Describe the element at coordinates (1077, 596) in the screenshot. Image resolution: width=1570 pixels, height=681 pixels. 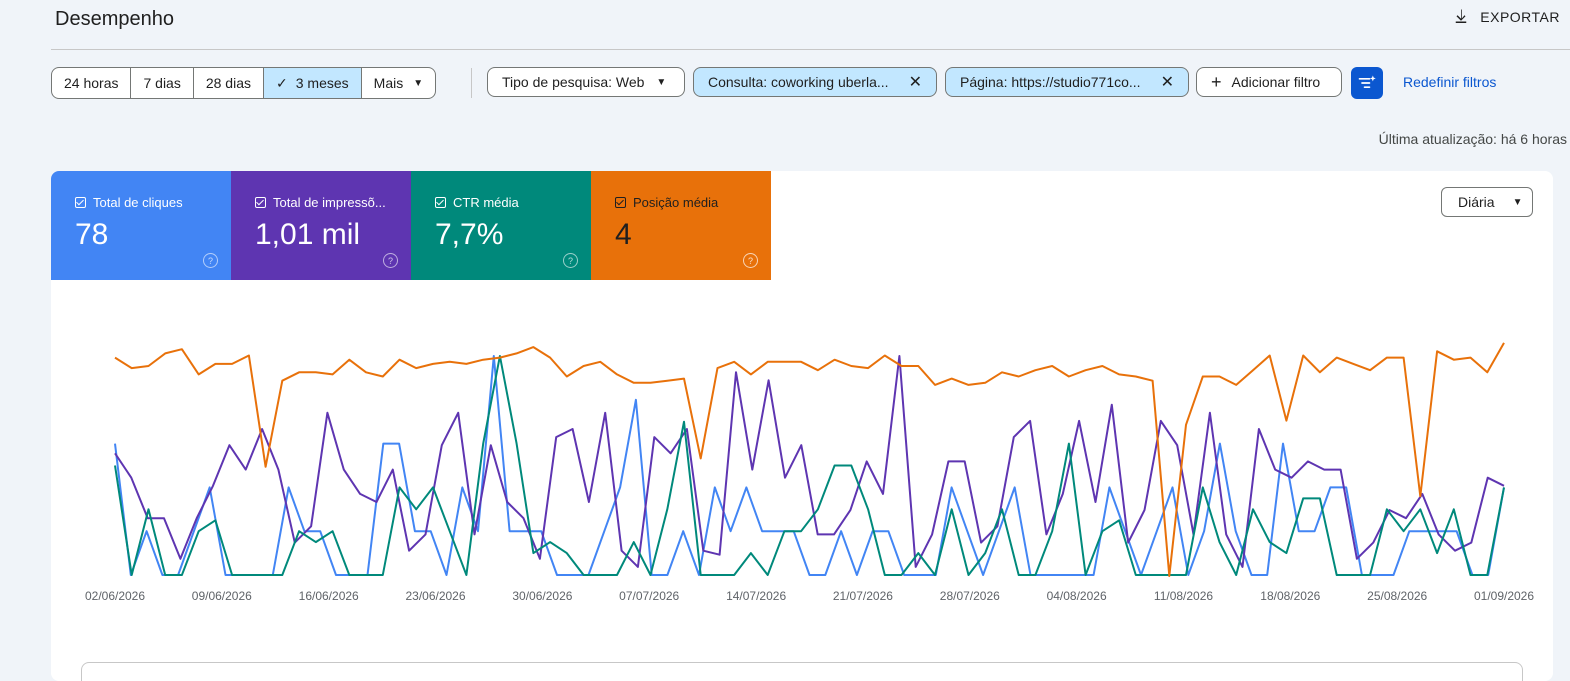
I see `x-tick-label: 04/08/2026` at that location.